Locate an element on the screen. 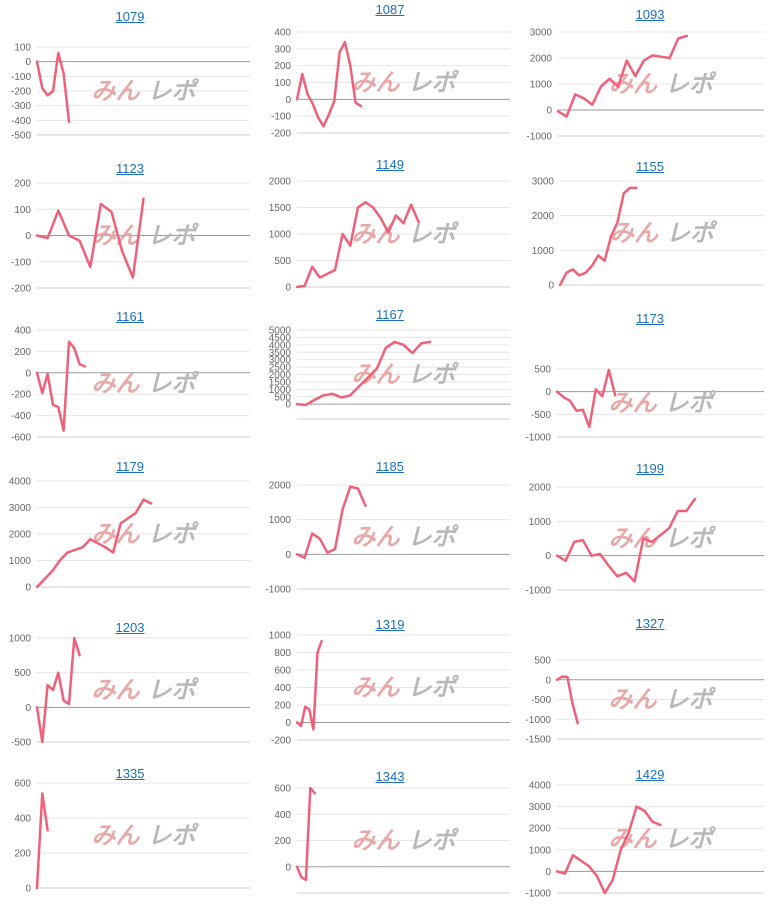 The image size is (780, 907). y-tick-label: 3500 is located at coordinates (280, 353).